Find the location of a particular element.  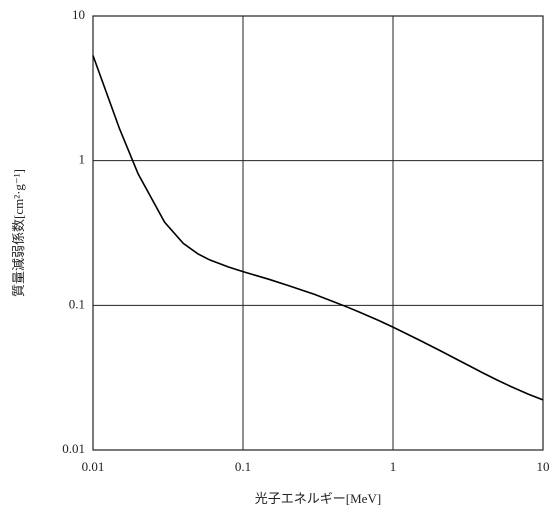

y-tick-label: 10 is located at coordinates (78, 14).